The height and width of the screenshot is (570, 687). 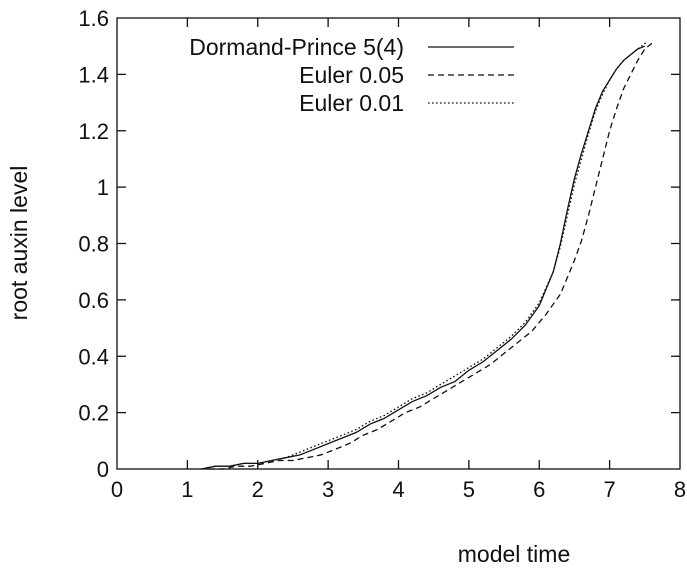 What do you see at coordinates (93, 74) in the screenshot?
I see `y-tick-label: 1.4` at bounding box center [93, 74].